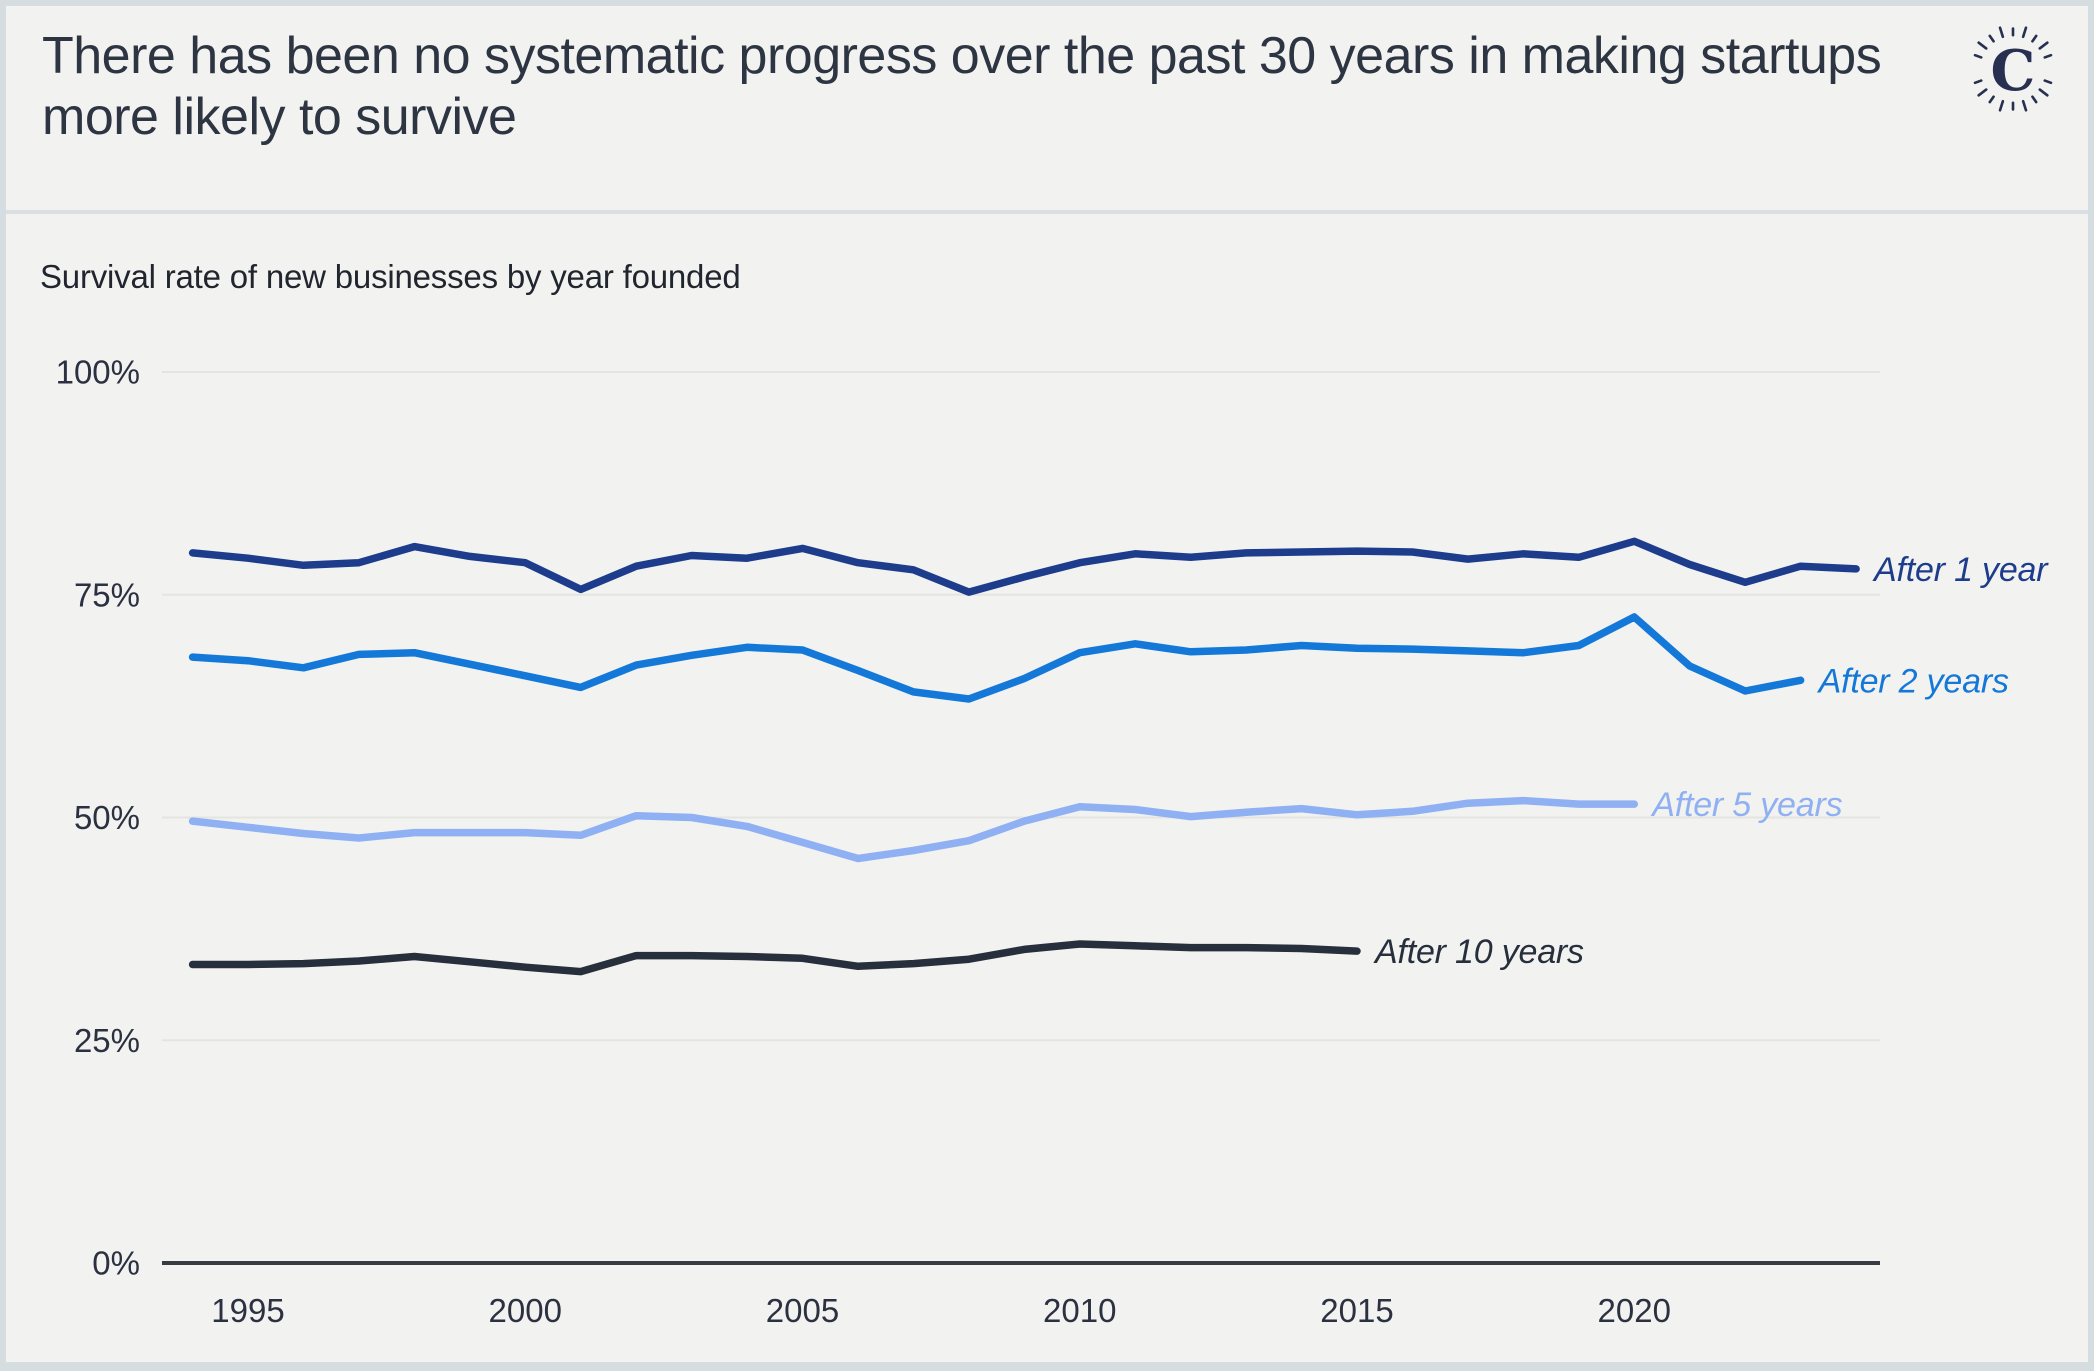 This screenshot has height=1371, width=2094. What do you see at coordinates (1478, 952) in the screenshot?
I see `series-label-after-10-years: After 10 years` at bounding box center [1478, 952].